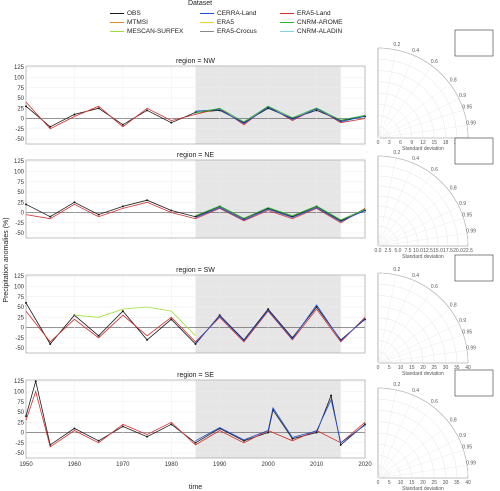 Image resolution: width=500 pixels, height=491 pixels. What do you see at coordinates (135, 321) in the screenshot?
I see `series-line-mescan-surfex` at bounding box center [135, 321].